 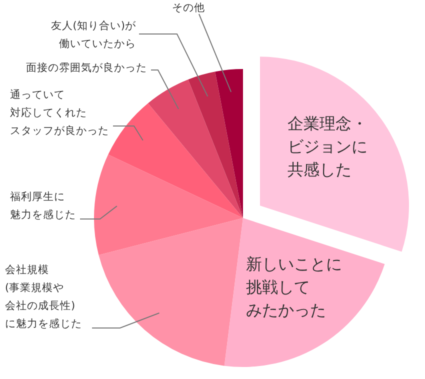 I want to click on slice-label: 面接の雰囲気が良かった, so click(x=86, y=67).